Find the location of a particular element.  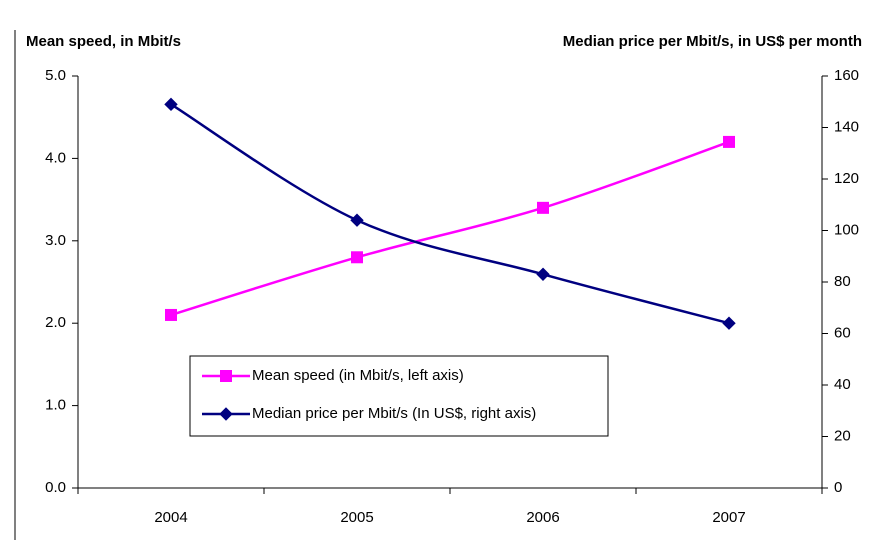

y2-tick-label: 80 is located at coordinates (842, 281).